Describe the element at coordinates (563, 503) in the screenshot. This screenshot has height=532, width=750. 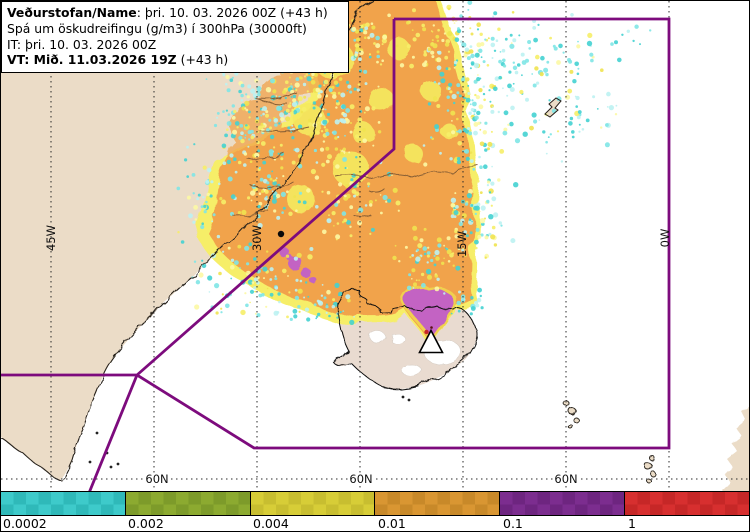
I see `colorbar-segment-0.1` at that location.